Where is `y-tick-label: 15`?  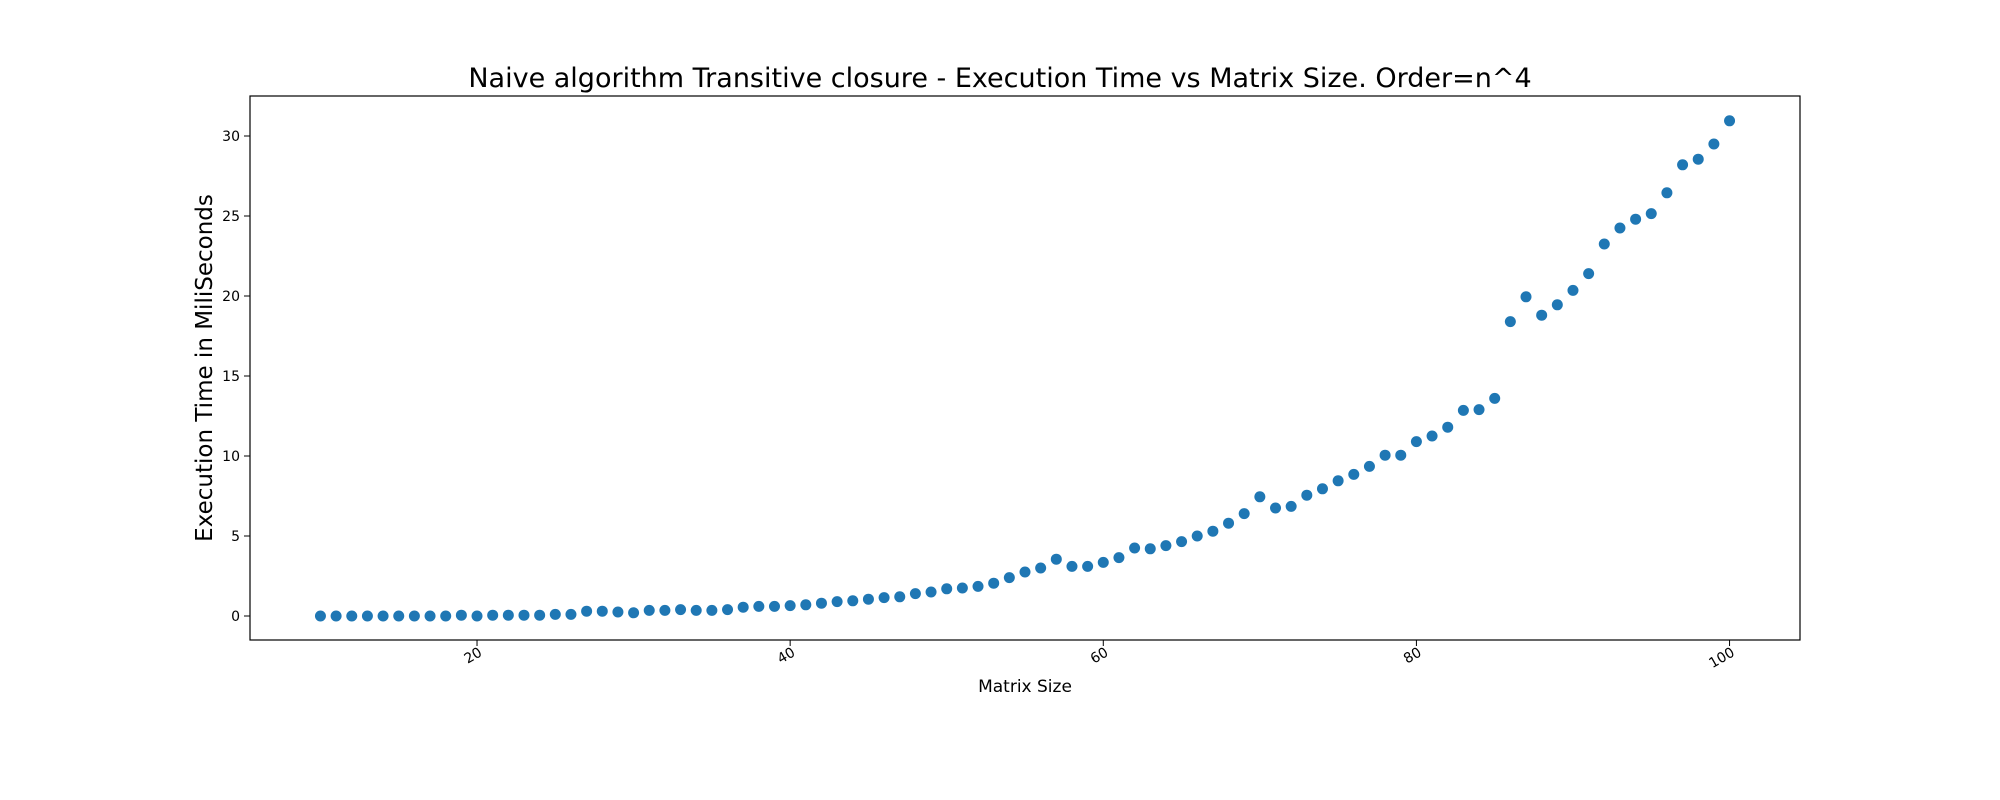 y-tick-label: 15 is located at coordinates (231, 377).